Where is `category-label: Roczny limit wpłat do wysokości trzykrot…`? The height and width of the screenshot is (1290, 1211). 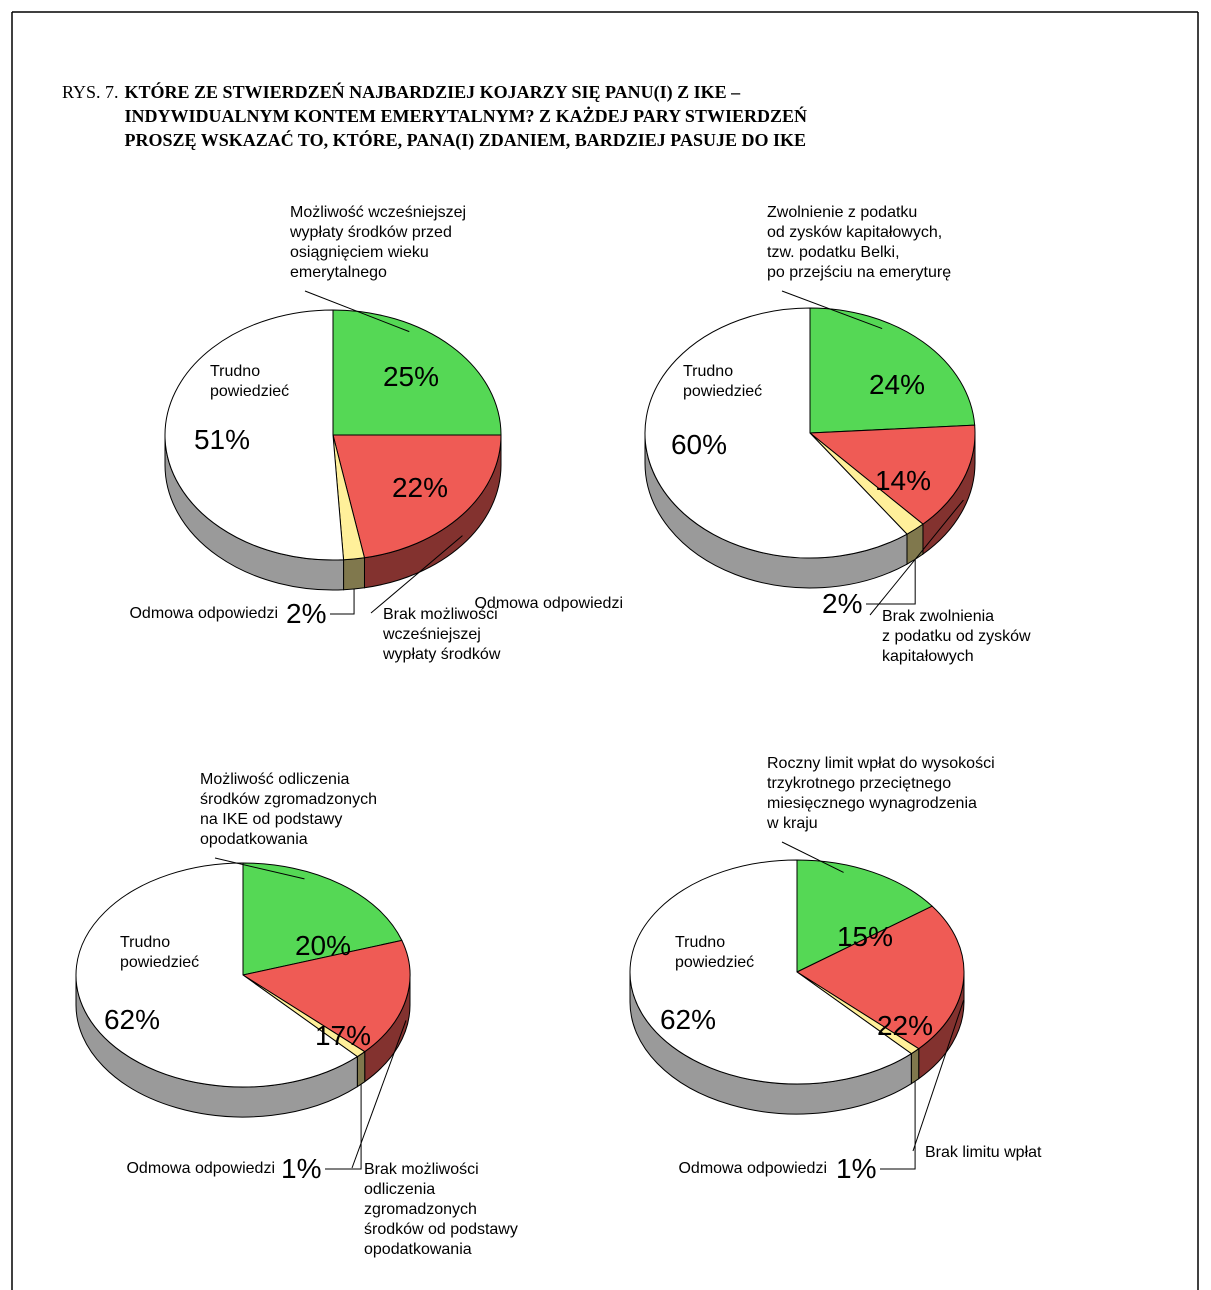
category-label: Roczny limit wpłat do wysokości trzykrot… is located at coordinates (881, 793).